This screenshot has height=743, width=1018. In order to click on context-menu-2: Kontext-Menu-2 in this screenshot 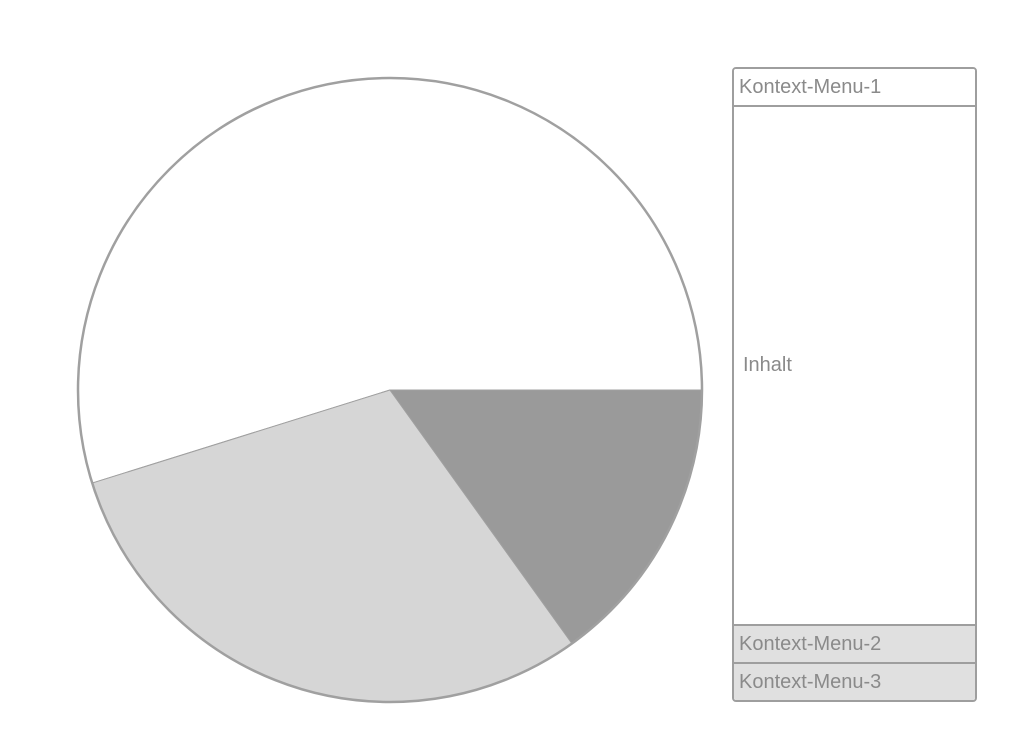, I will do `click(854, 643)`.